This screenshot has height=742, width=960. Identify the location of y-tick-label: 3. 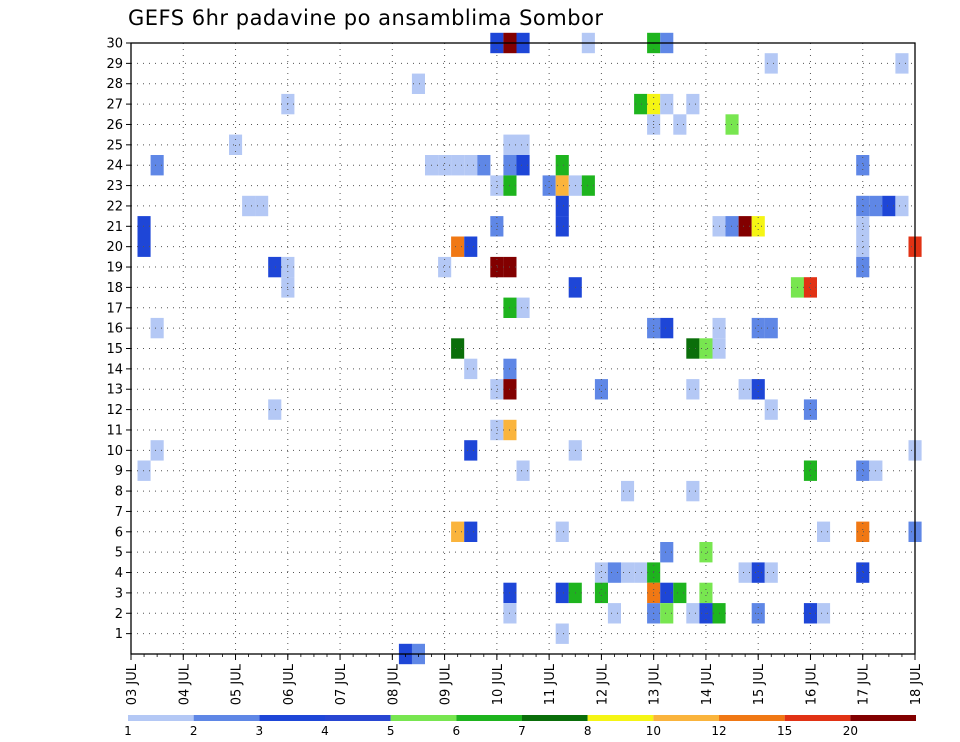
(119, 593).